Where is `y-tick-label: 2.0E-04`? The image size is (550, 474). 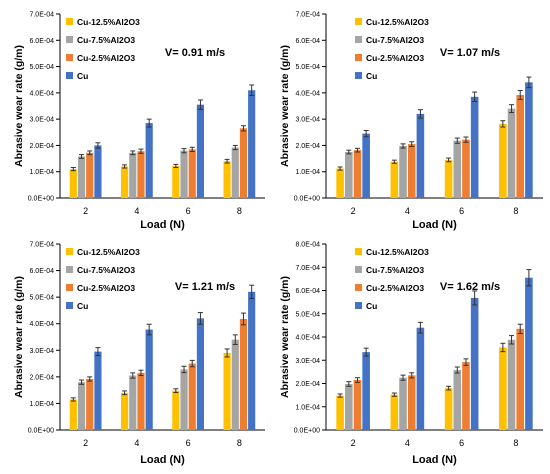
y-tick-label: 2.0E-04 is located at coordinates (307, 146).